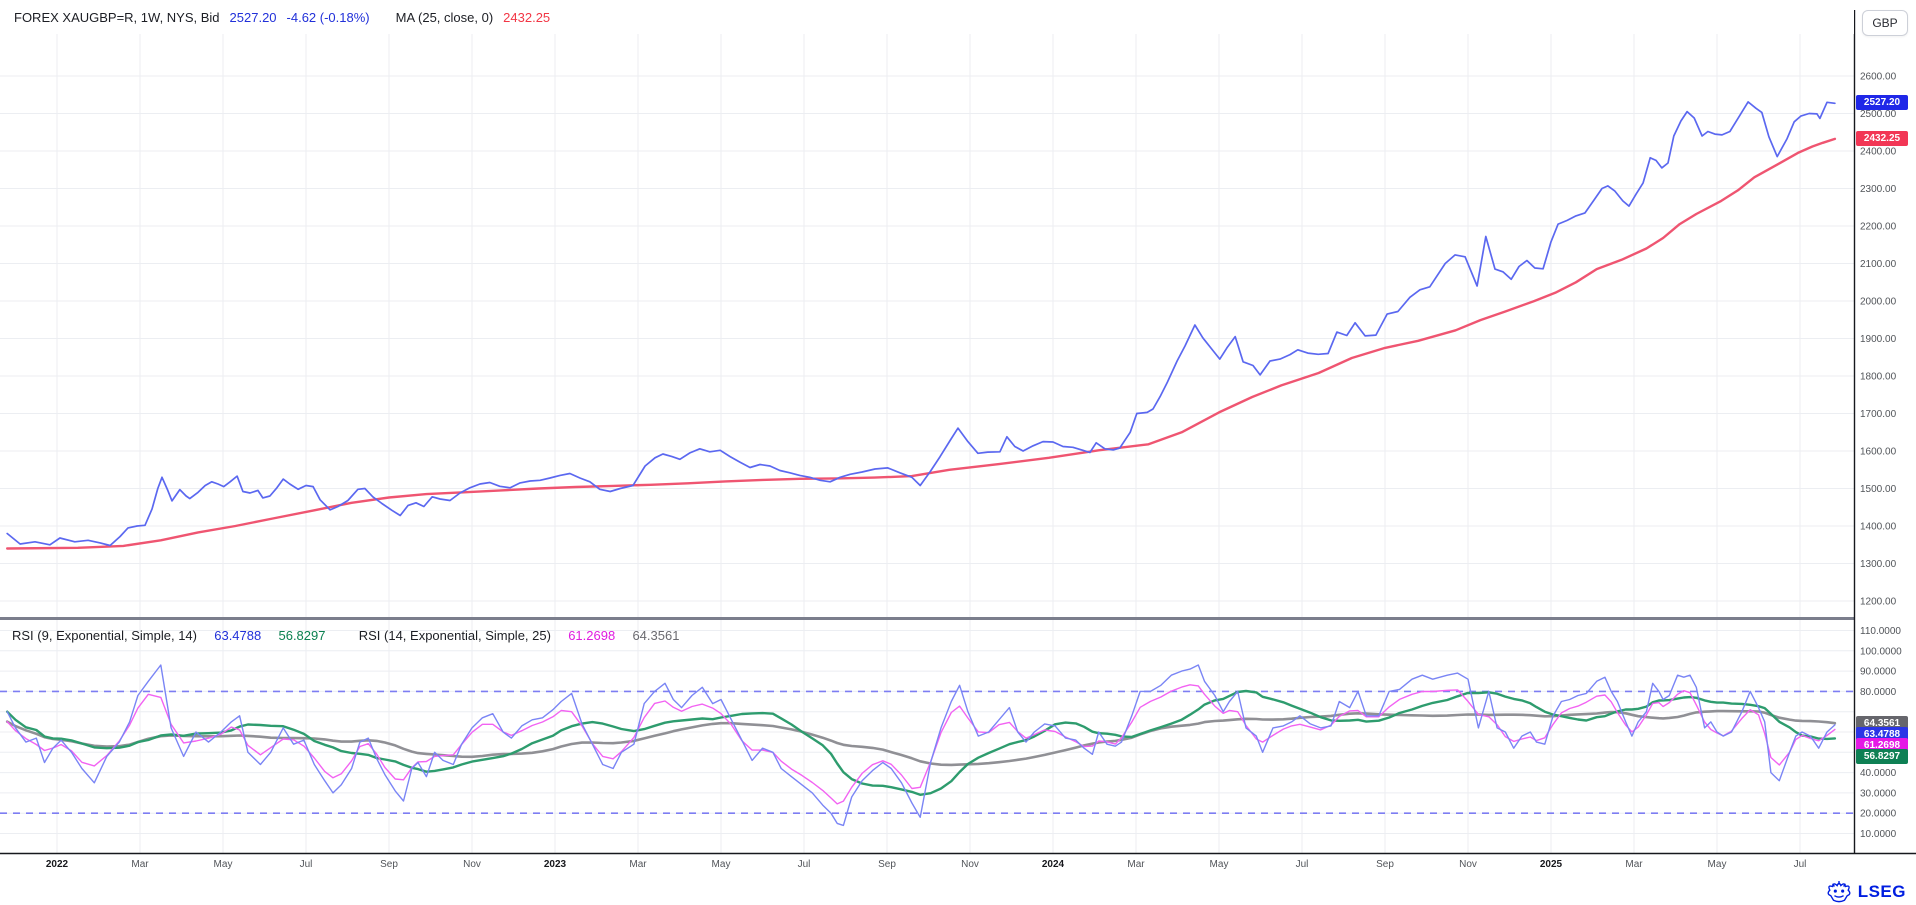  I want to click on rsi-axis-tick: 40.0000, so click(1878, 773).